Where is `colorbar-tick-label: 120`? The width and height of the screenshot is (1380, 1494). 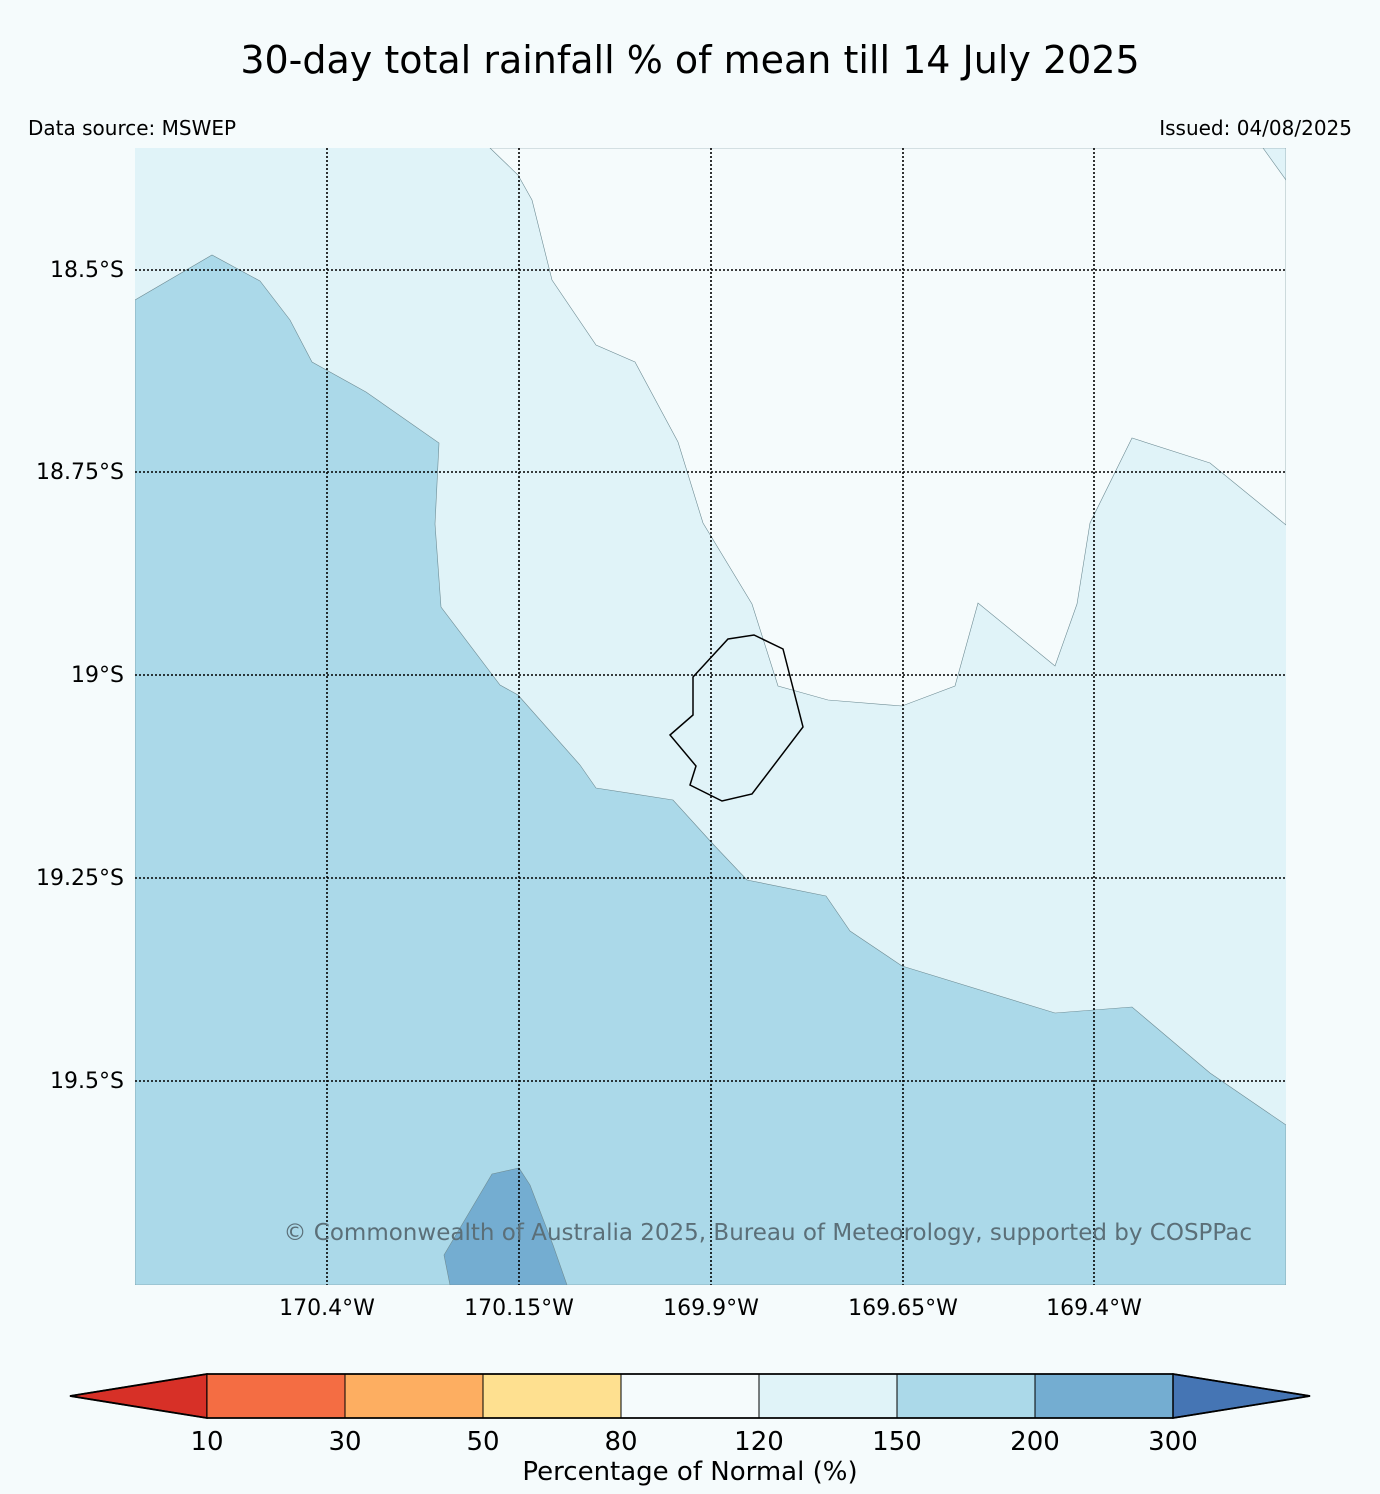
colorbar-tick-label: 120 is located at coordinates (759, 1442).